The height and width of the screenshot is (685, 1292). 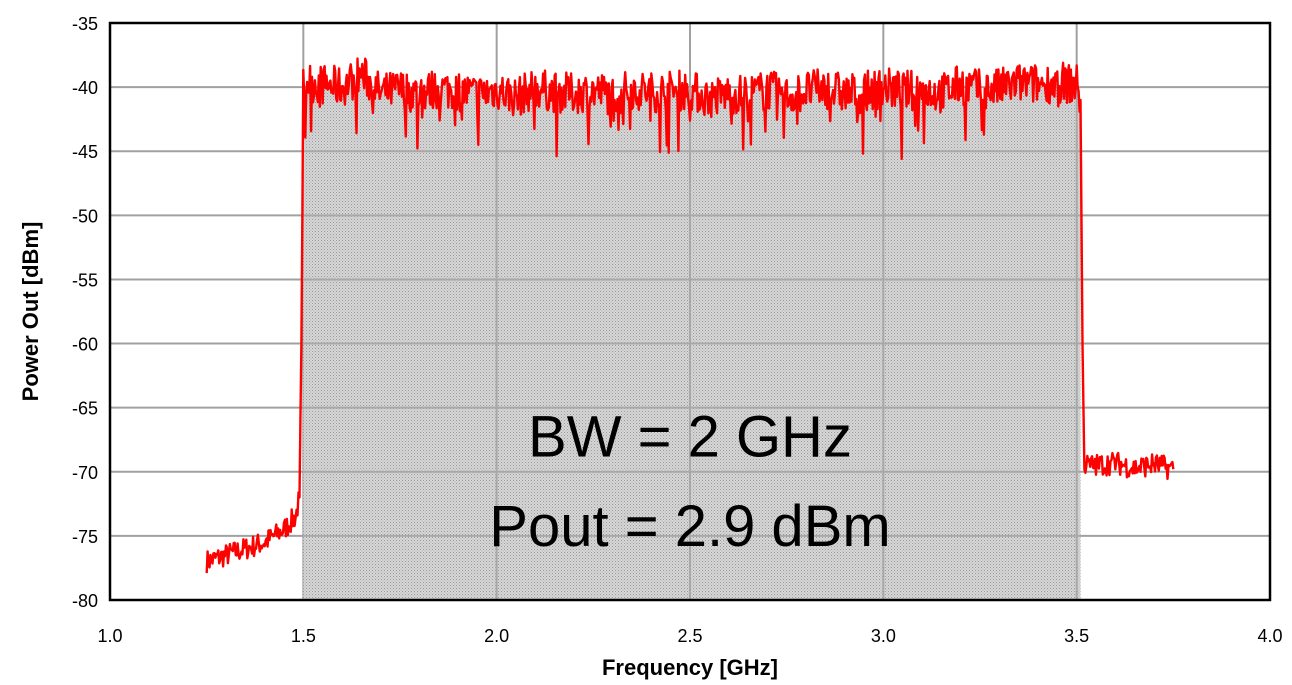 What do you see at coordinates (85, 280) in the screenshot?
I see `y-tick-label: -55` at bounding box center [85, 280].